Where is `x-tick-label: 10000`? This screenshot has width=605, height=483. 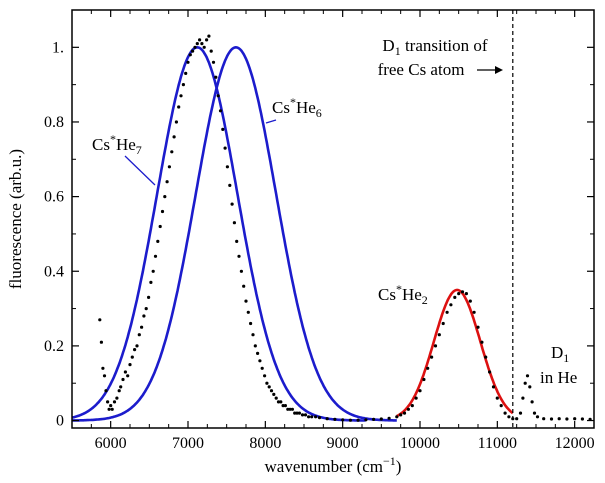
x-tick-label: 10000 is located at coordinates (420, 443).